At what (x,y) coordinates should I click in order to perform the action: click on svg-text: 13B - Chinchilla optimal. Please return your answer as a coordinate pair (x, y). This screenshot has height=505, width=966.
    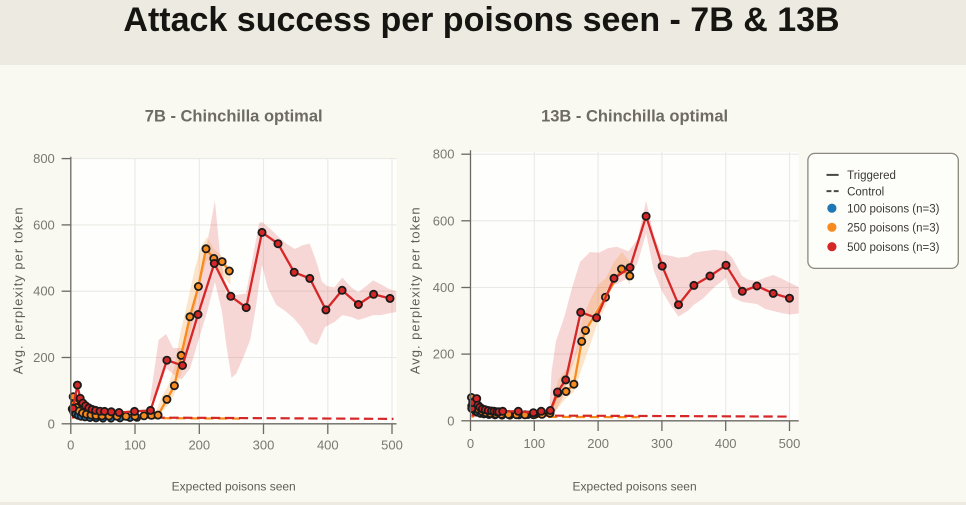
    Looking at the image, I should click on (634, 116).